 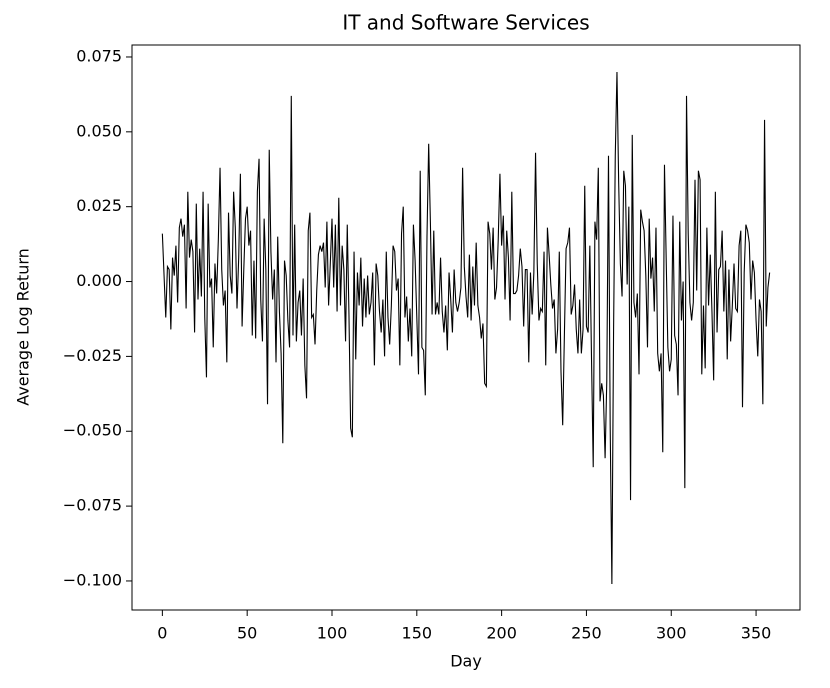 I want to click on x-tick-label: 200, so click(x=501, y=633).